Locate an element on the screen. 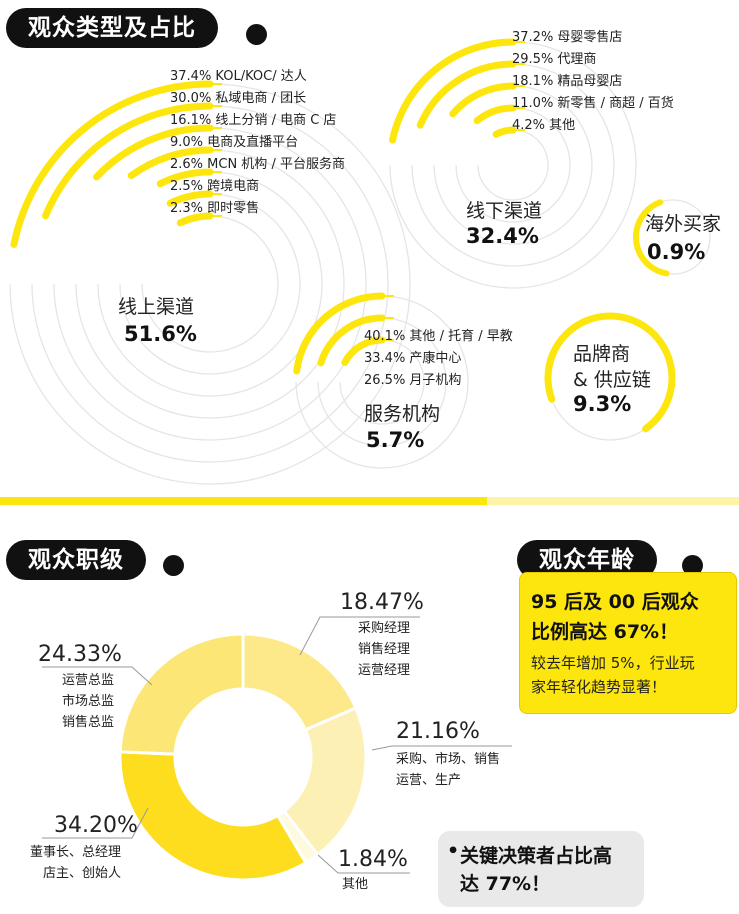 The image size is (739, 914). slice-roles: 采购经理 销售经理 运营经理 is located at coordinates (384, 649).